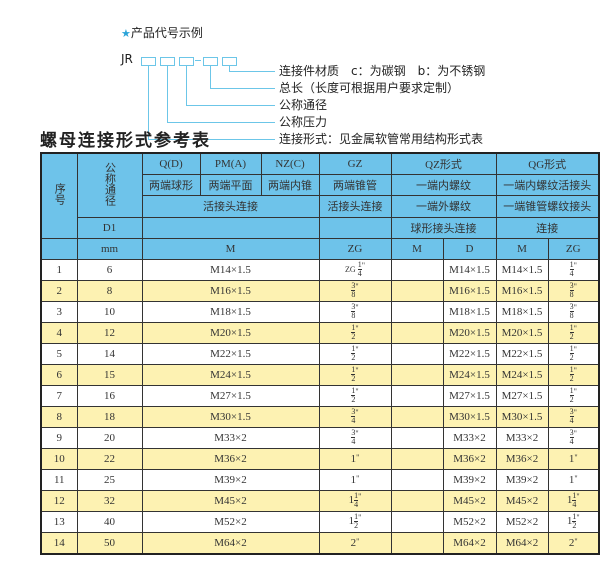 The width and height of the screenshot is (600, 567). I want to click on header-cell: 一端外螺纹, so click(443, 206).